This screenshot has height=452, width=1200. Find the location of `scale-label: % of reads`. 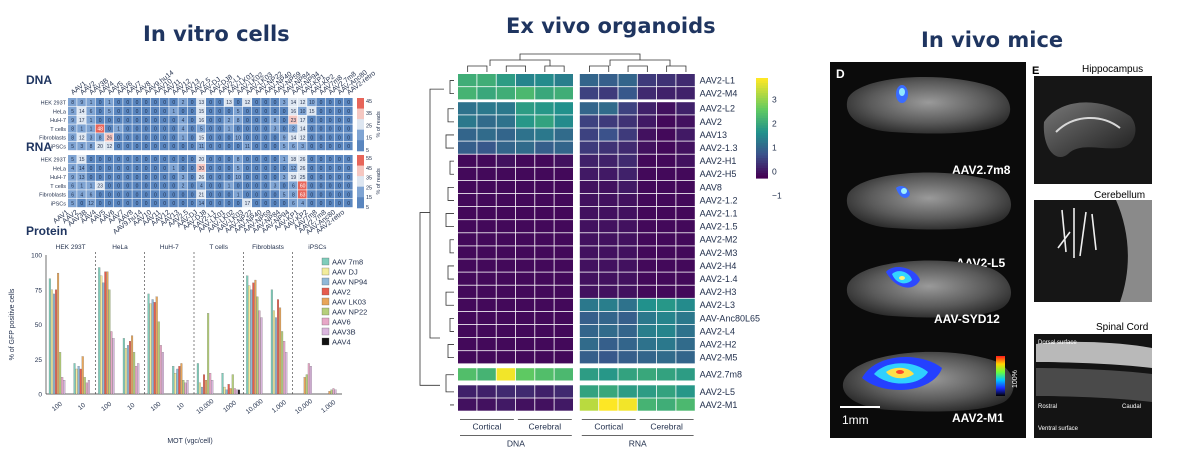

scale-label: % of reads is located at coordinates (379, 124).